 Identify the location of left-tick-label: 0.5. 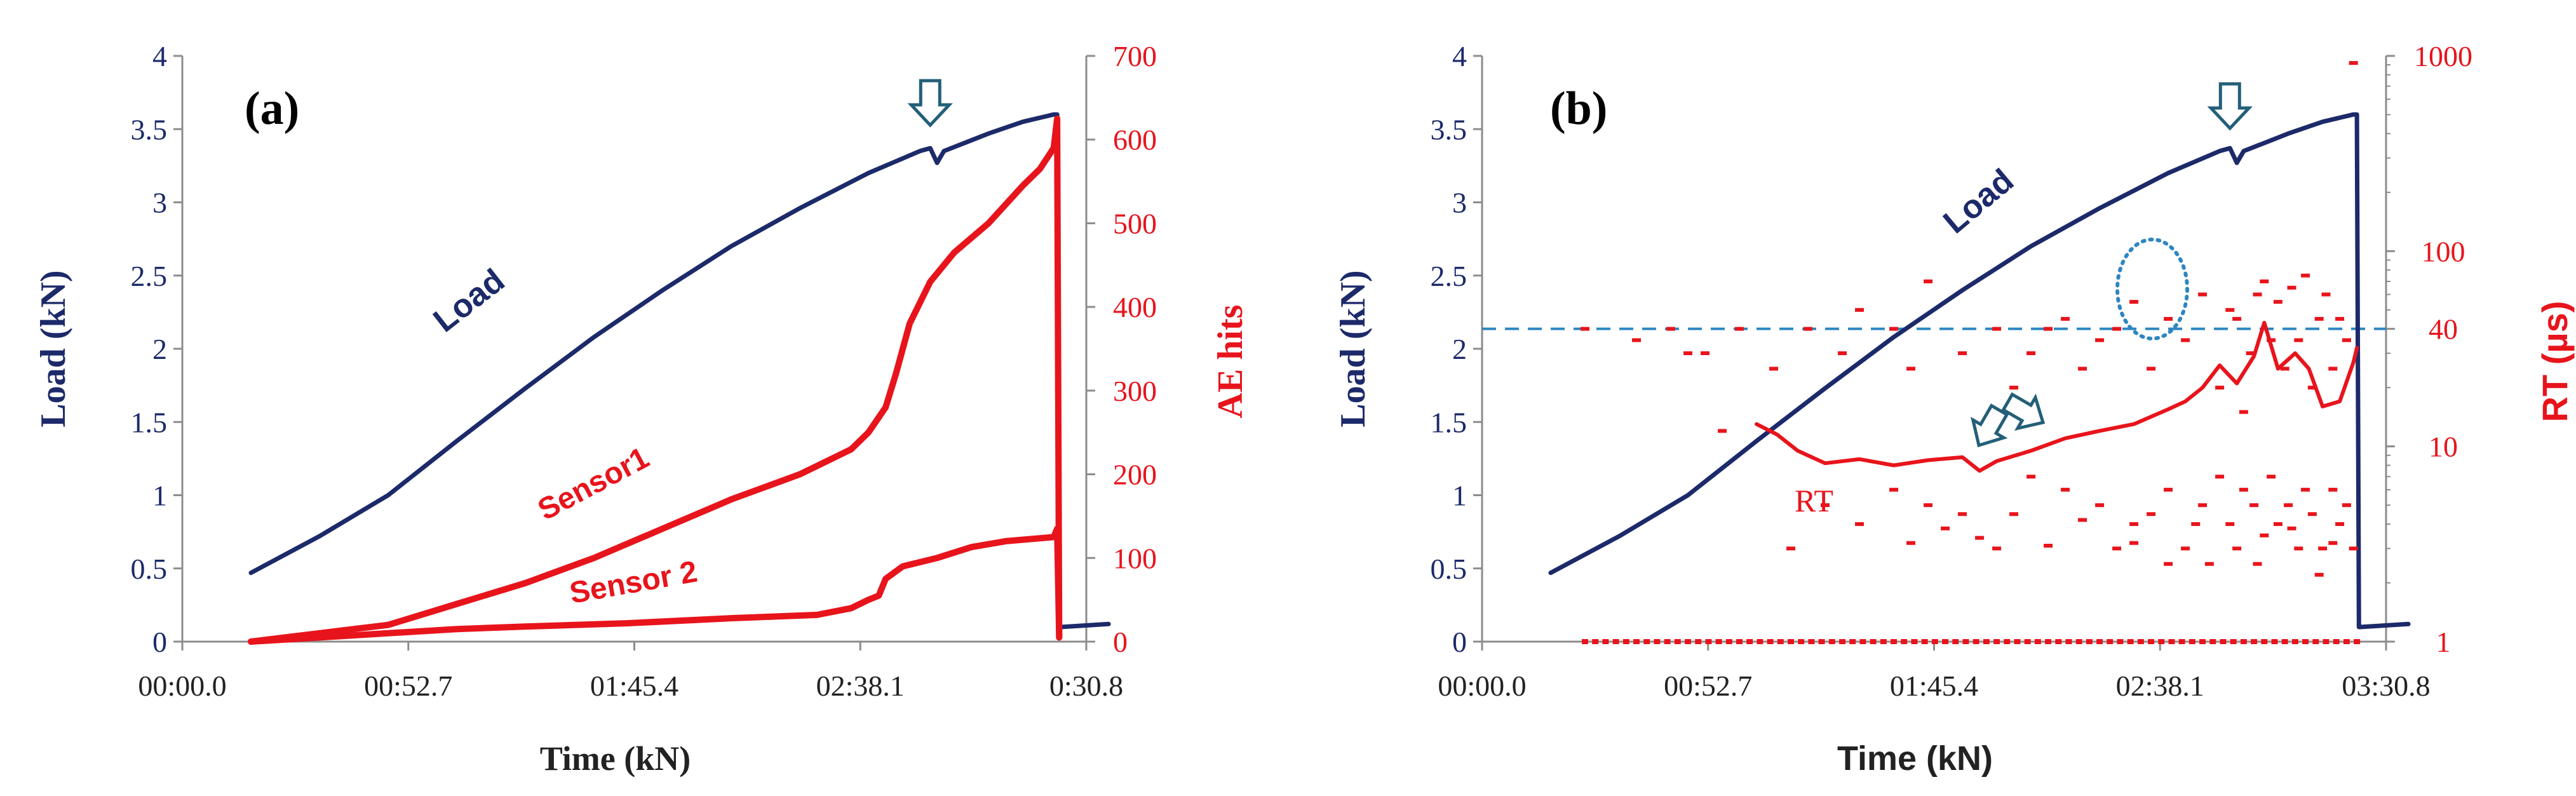
(149, 569).